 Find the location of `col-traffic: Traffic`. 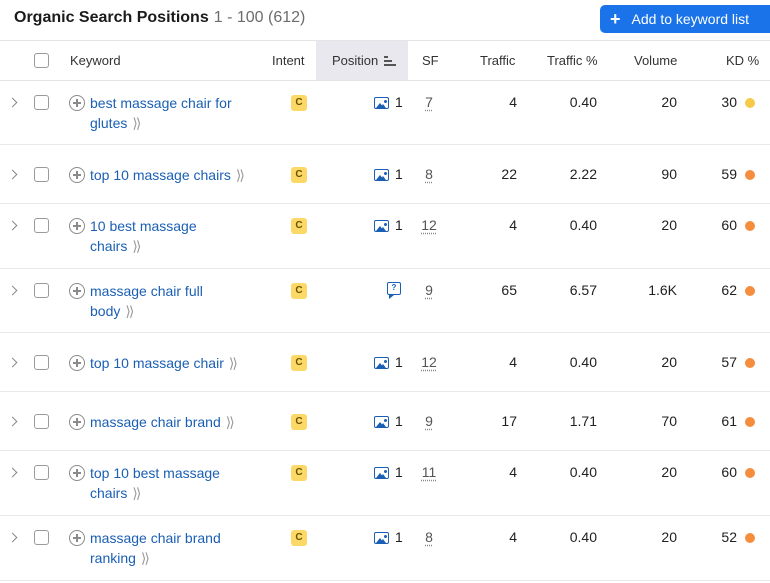

col-traffic: Traffic is located at coordinates (498, 60).